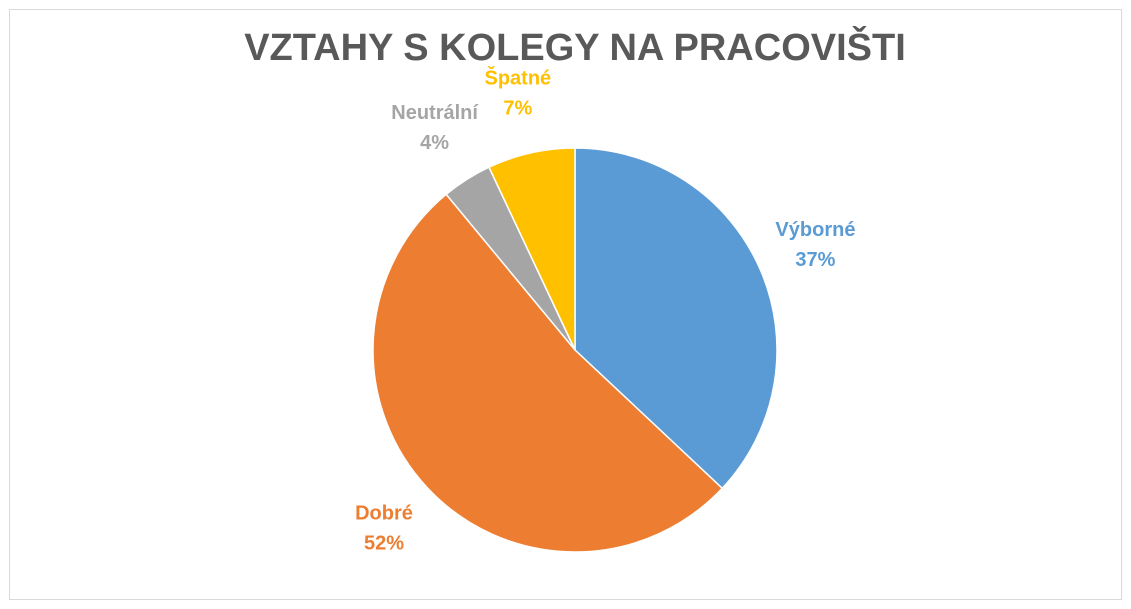 The height and width of the screenshot is (609, 1131). What do you see at coordinates (575, 46) in the screenshot?
I see `chart-title: VZTAHY S KOLEGY NA PRACOVIŠTI` at bounding box center [575, 46].